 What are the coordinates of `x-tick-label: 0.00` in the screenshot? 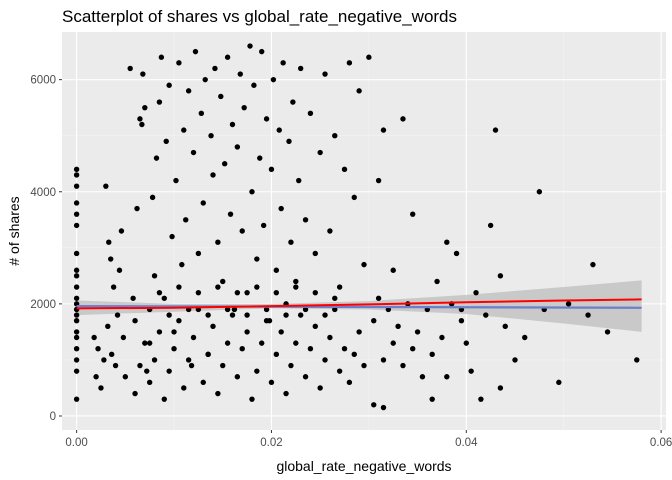 It's located at (76, 443).